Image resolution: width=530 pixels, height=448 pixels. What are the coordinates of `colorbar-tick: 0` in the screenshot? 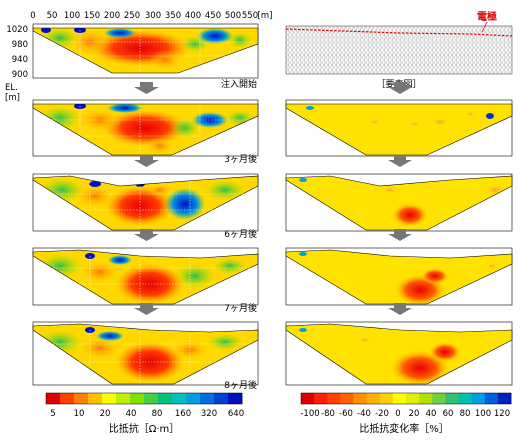 It's located at (397, 414).